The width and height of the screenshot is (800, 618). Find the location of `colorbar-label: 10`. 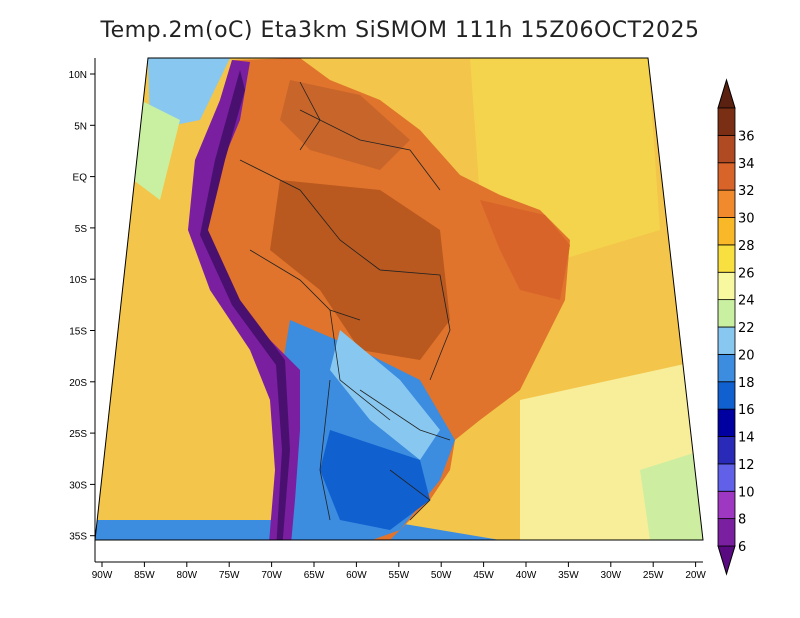

colorbar-label: 10 is located at coordinates (746, 492).